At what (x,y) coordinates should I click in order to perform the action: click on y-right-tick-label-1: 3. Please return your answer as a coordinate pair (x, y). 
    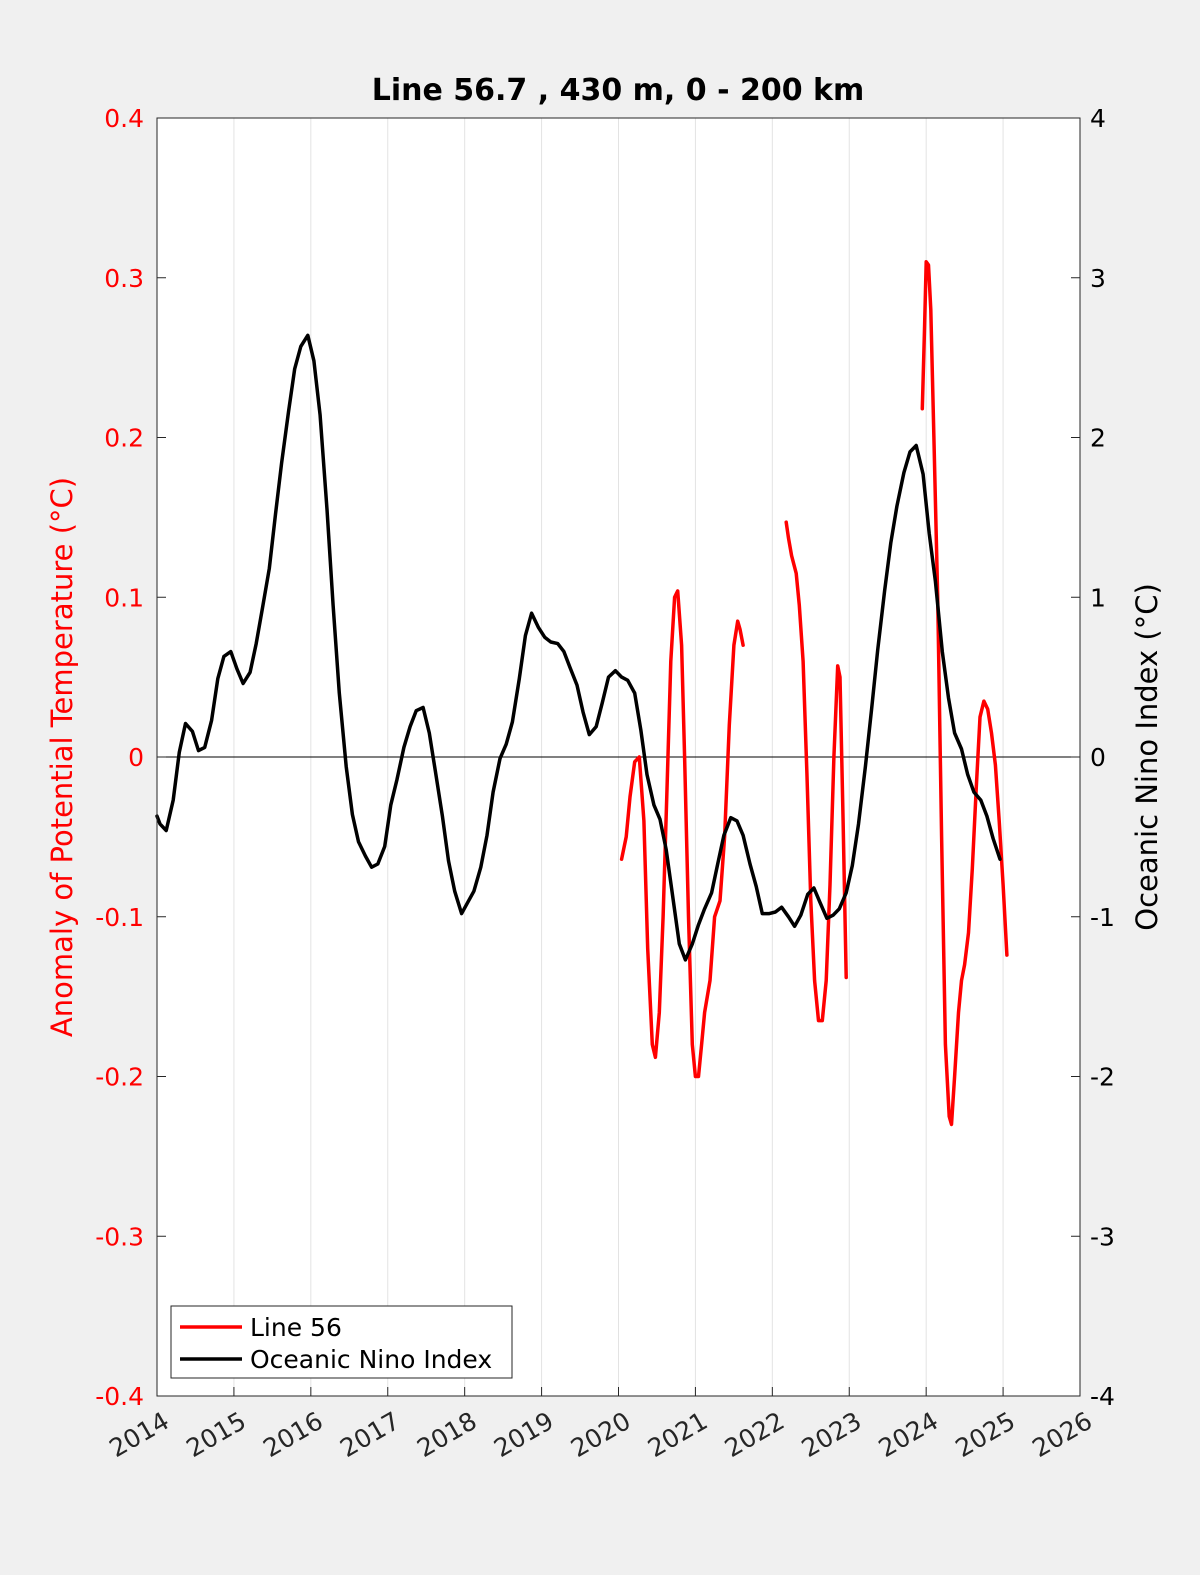
    Looking at the image, I should click on (1098, 278).